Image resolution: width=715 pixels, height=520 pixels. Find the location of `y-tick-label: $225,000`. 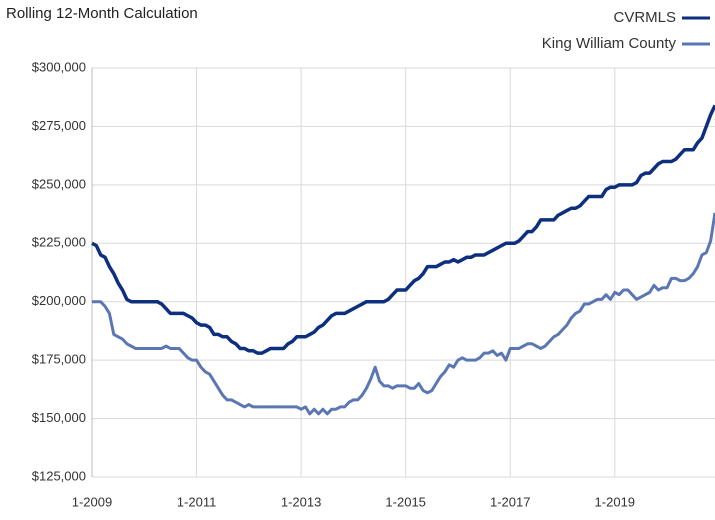

y-tick-label: $225,000 is located at coordinates (59, 242).